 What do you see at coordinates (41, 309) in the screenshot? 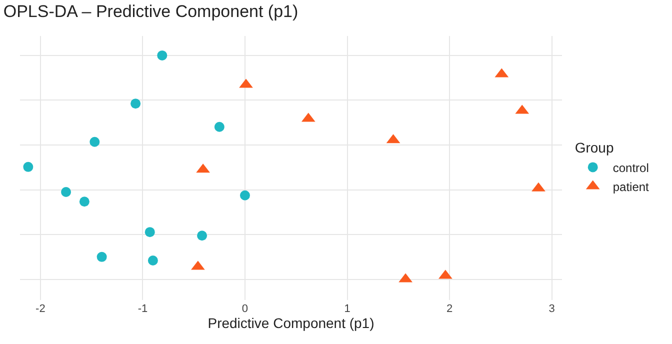
I see `x-tick-label: -2` at bounding box center [41, 309].